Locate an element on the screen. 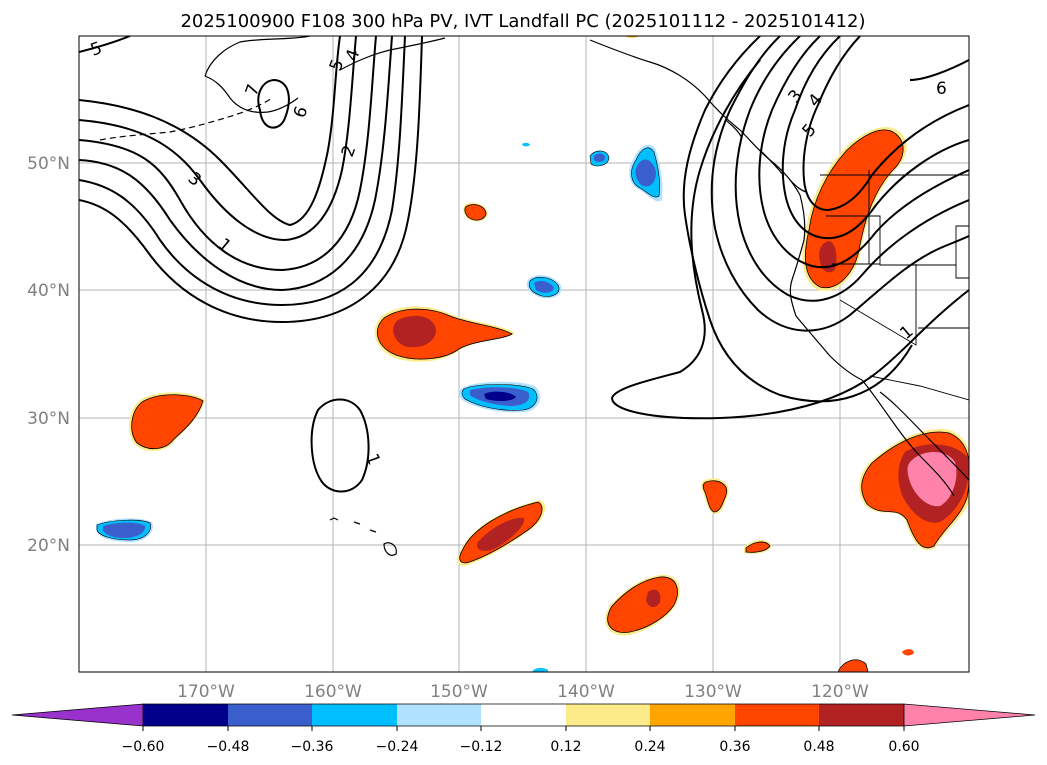 Image resolution: width=1047 pixels, height=765 pixels. lat-label-50n: 50°N is located at coordinates (48, 164).